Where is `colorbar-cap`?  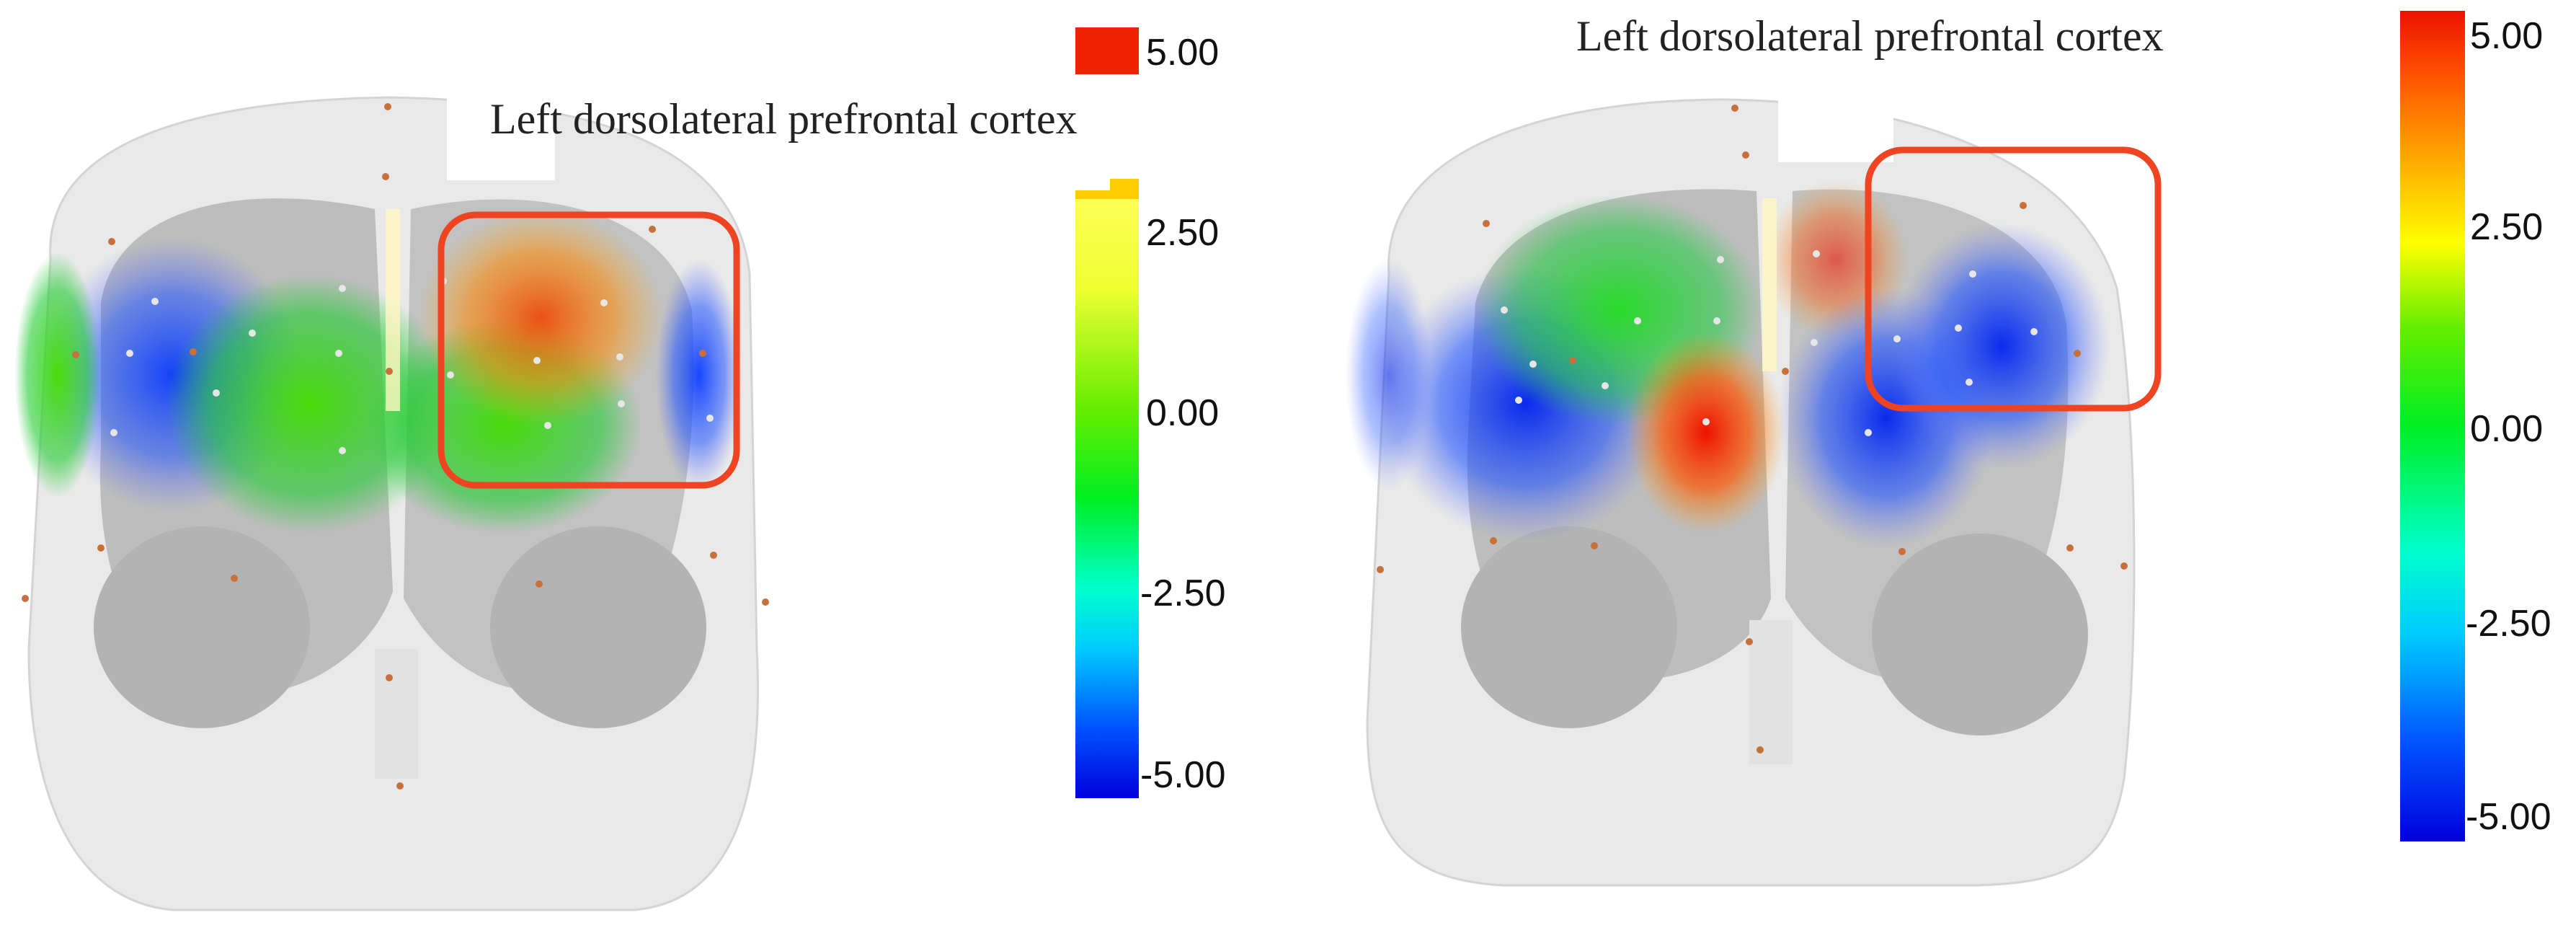 colorbar-cap is located at coordinates (1124, 189).